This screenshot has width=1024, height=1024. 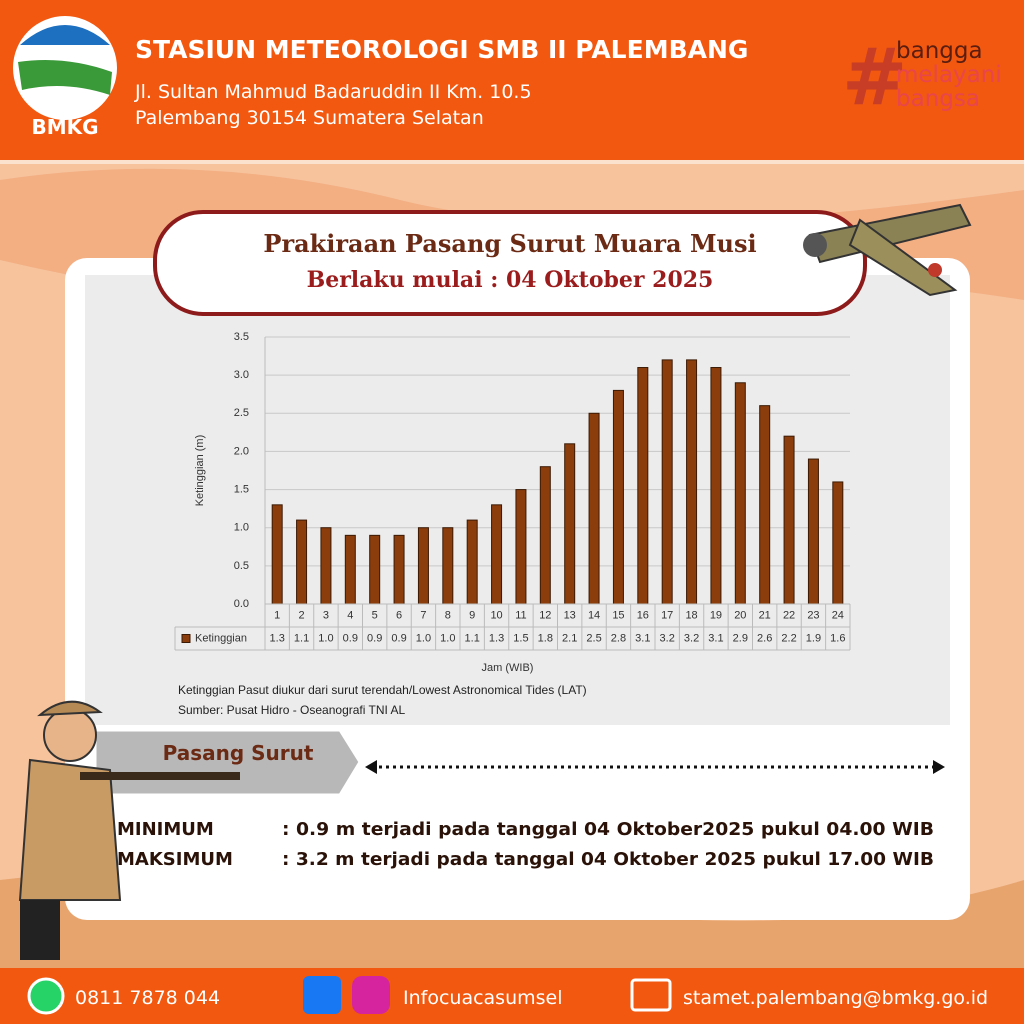 I want to click on logo-land, so click(x=65, y=77).